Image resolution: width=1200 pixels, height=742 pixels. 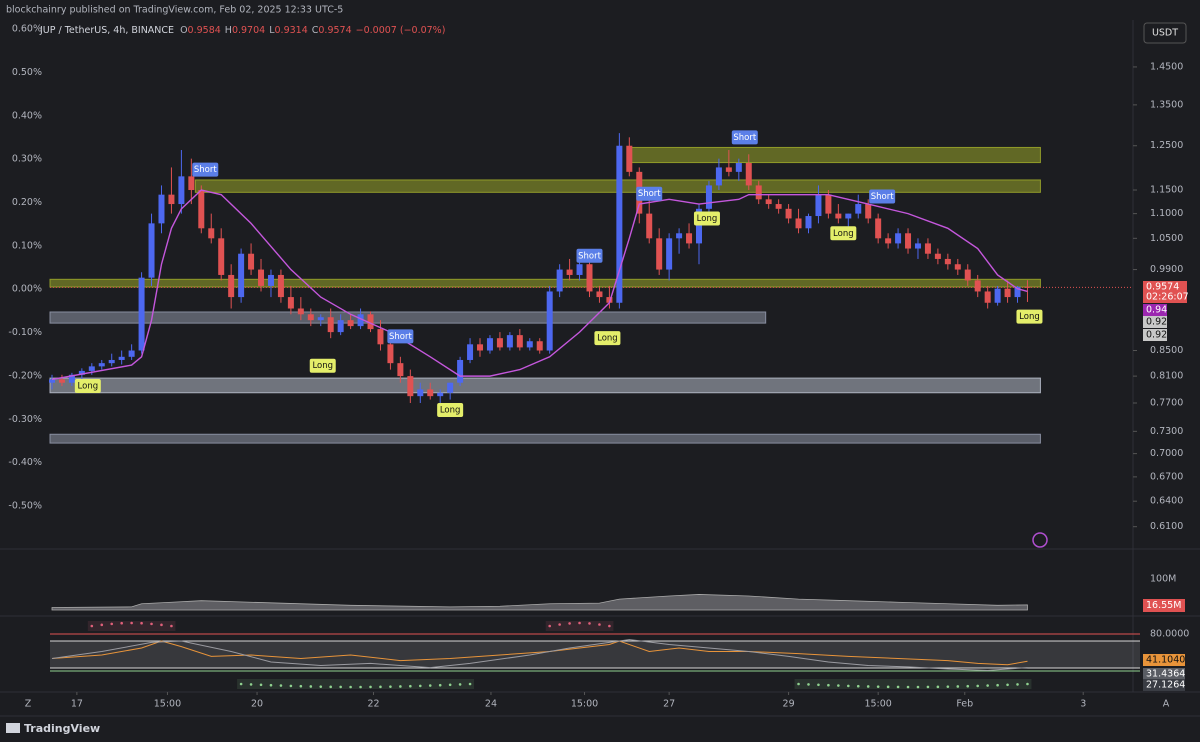 What do you see at coordinates (1164, 660) in the screenshot?
I see `osc-label-box` at bounding box center [1164, 660].